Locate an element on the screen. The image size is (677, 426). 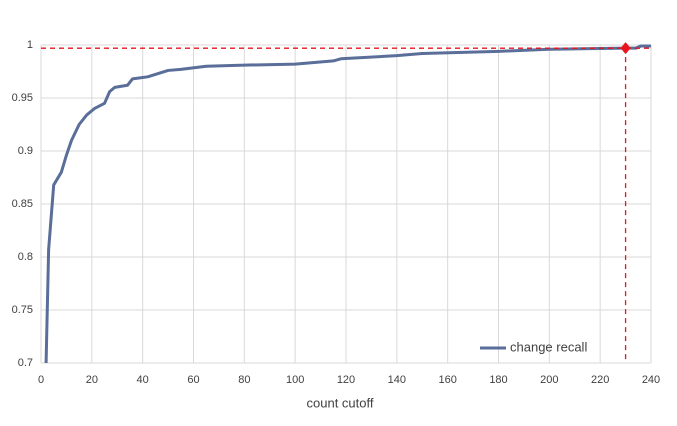
y-tick-label: 0.7 is located at coordinates (25, 363).